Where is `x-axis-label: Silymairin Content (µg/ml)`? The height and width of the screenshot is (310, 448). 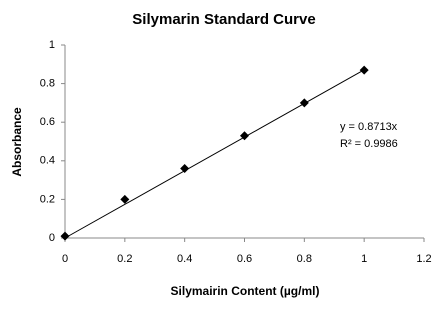 x-axis-label: Silymairin Content (µg/ml) is located at coordinates (245, 291).